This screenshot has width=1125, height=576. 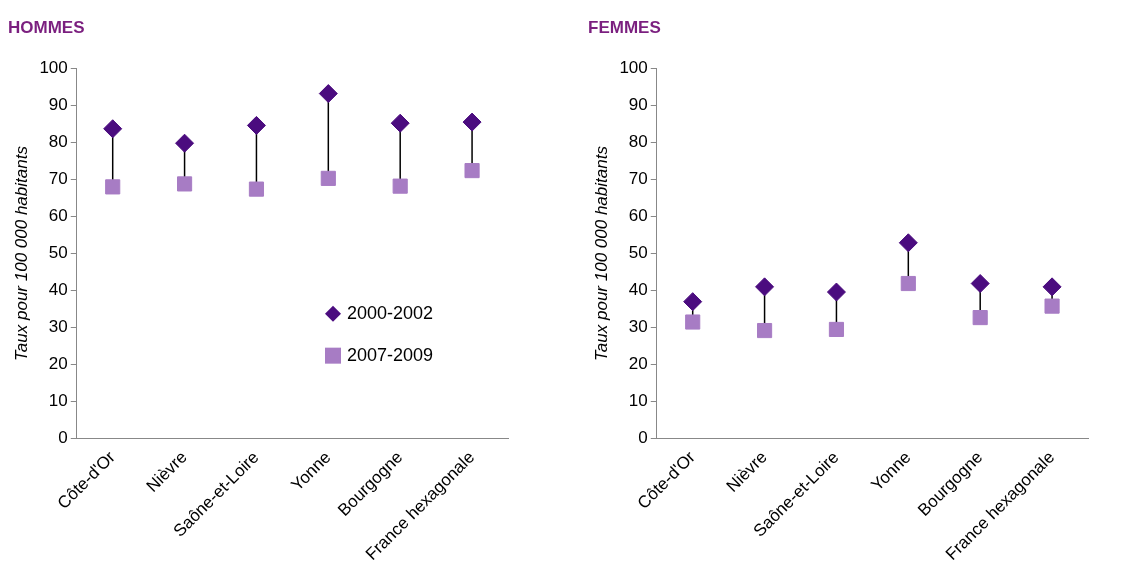 I want to click on chart-title: HOMMES, so click(x=46, y=27).